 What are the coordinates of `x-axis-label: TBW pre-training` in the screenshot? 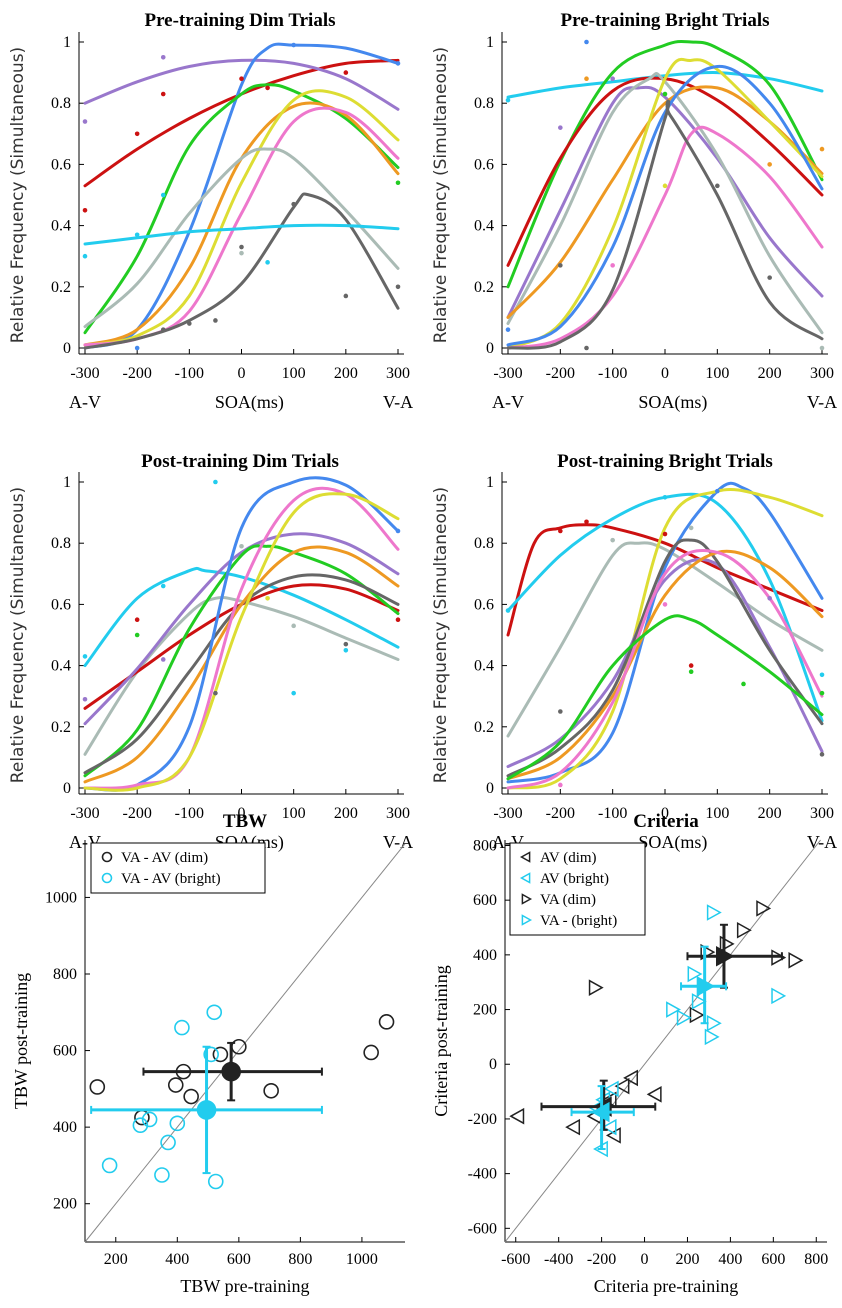 It's located at (244, 1286).